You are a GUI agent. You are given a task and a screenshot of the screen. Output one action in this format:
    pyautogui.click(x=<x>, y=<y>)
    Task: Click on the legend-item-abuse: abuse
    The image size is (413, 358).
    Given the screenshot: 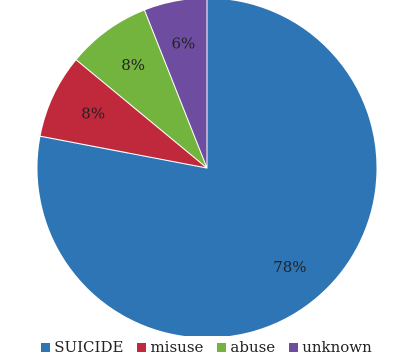 What is the action you would take?
    pyautogui.click(x=246, y=347)
    